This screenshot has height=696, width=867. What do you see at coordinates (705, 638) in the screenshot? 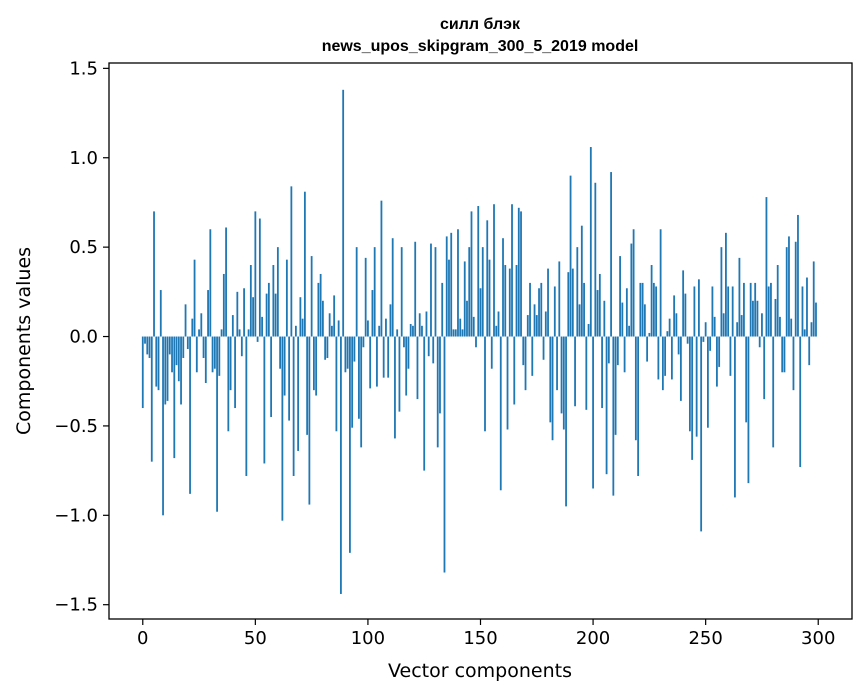
I see `x-tick-label: 250` at bounding box center [705, 638].